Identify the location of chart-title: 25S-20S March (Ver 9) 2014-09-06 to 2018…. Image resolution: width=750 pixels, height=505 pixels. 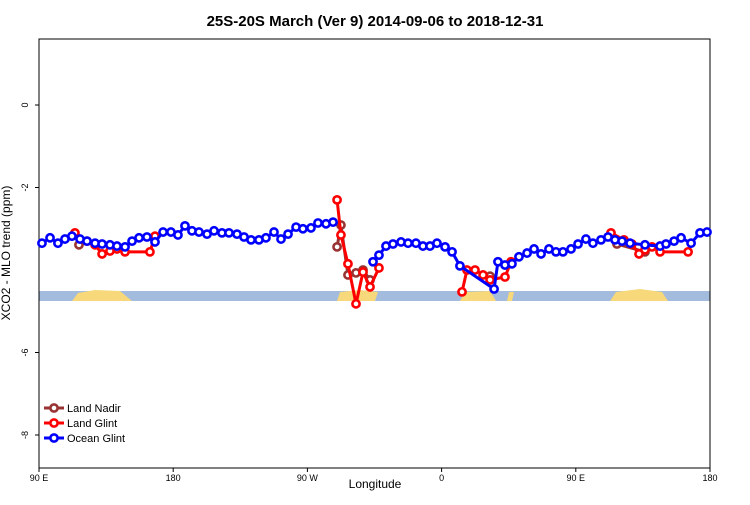
(375, 21).